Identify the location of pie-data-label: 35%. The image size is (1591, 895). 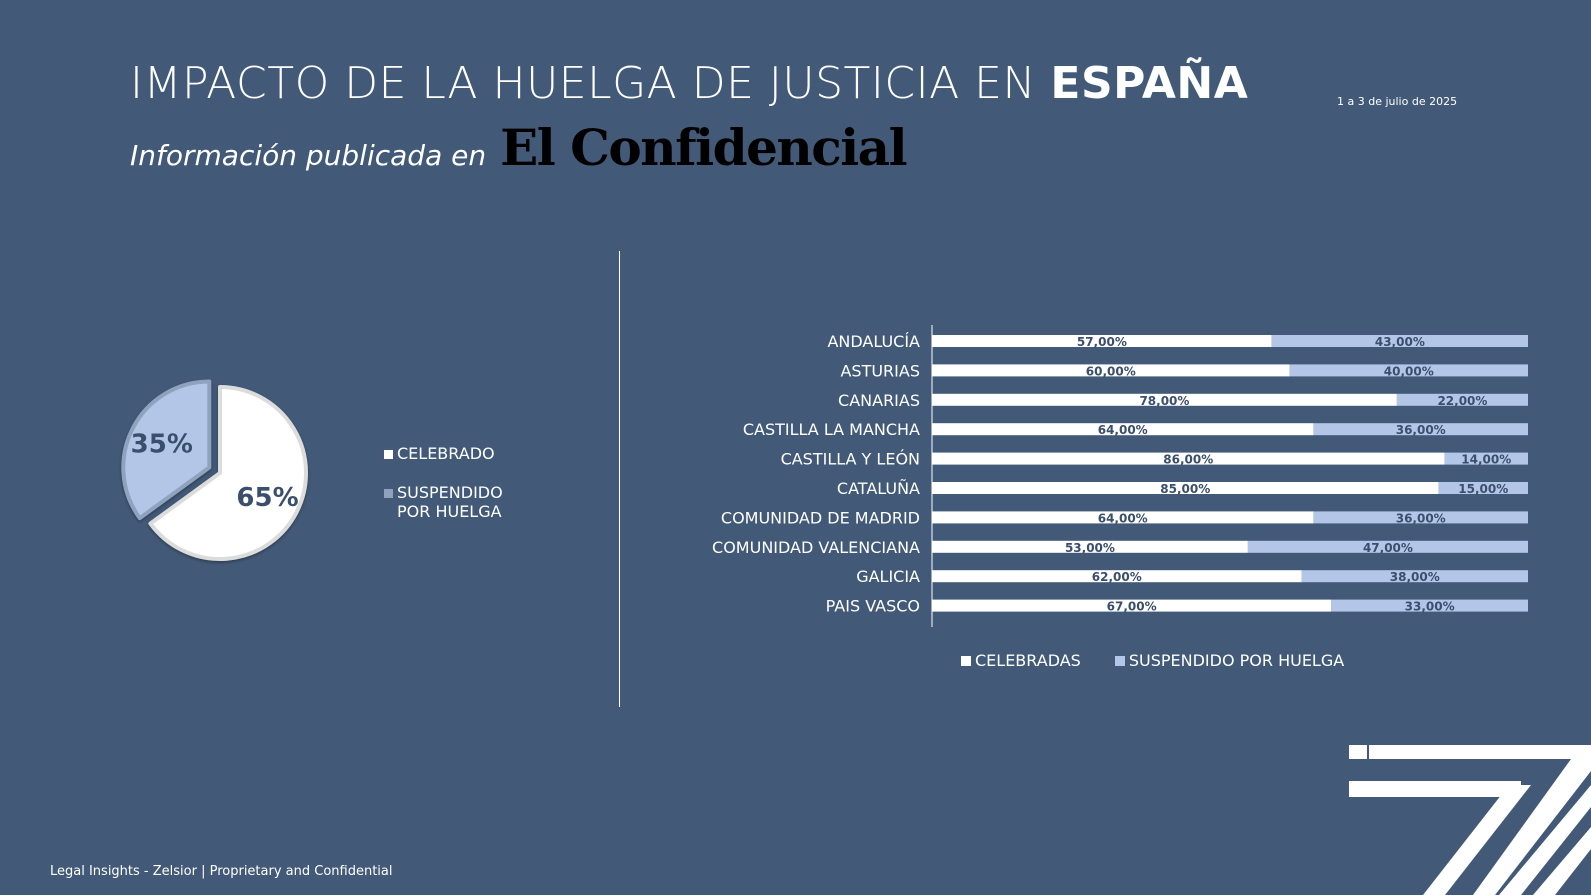
(162, 444).